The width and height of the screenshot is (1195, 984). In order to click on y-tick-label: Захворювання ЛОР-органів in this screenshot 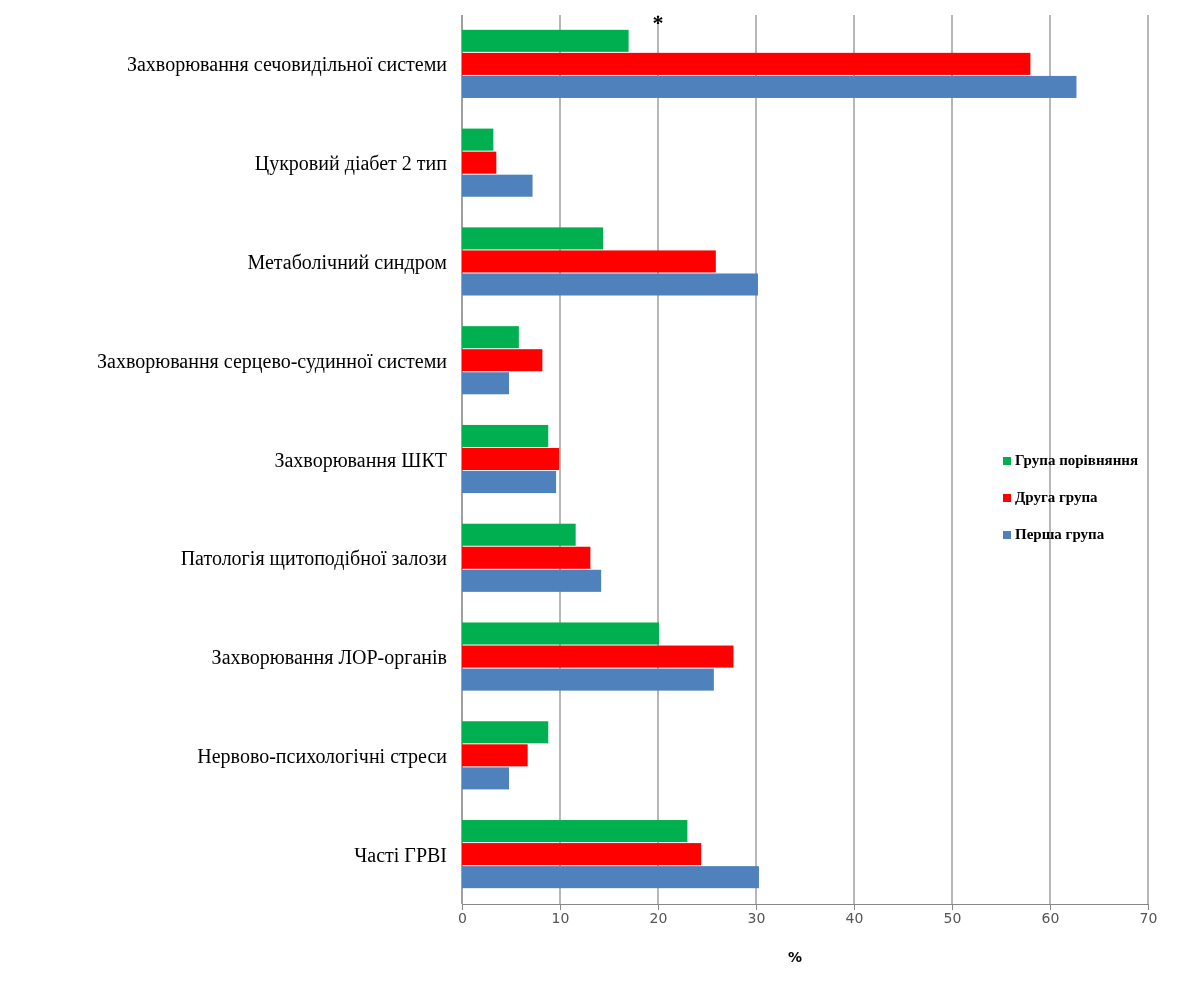, I will do `click(329, 658)`.